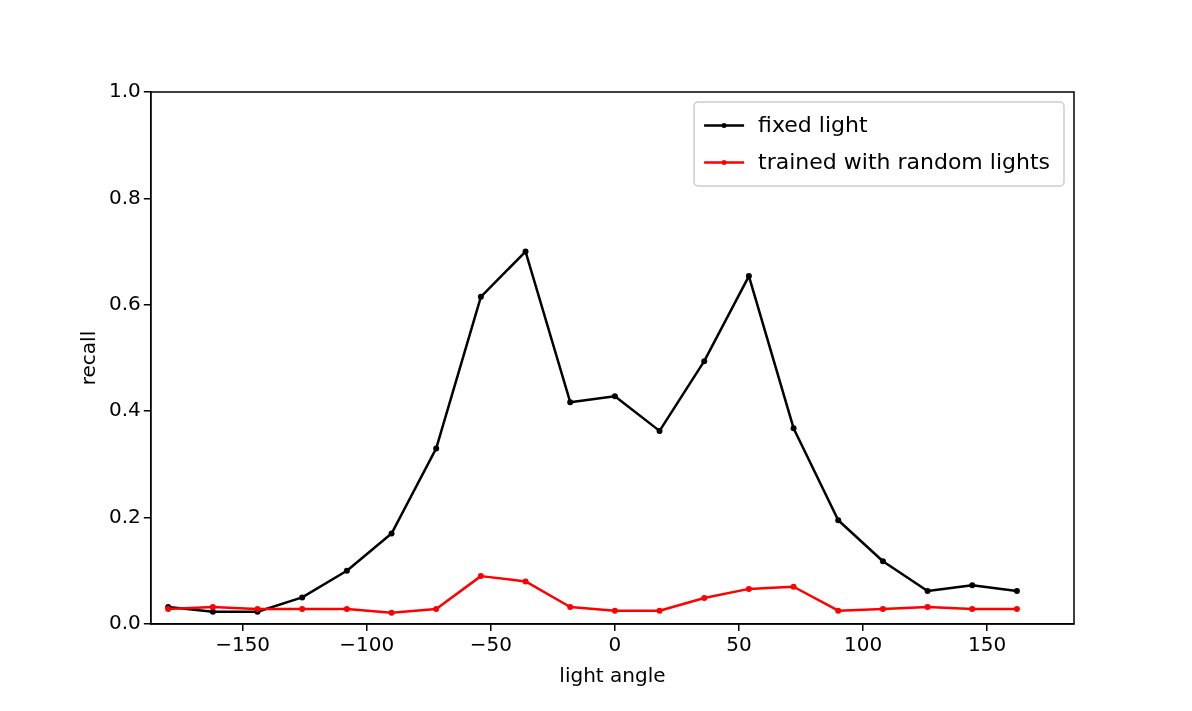 The width and height of the screenshot is (1192, 711). I want to click on y-tick-label: 1.0, so click(124, 90).